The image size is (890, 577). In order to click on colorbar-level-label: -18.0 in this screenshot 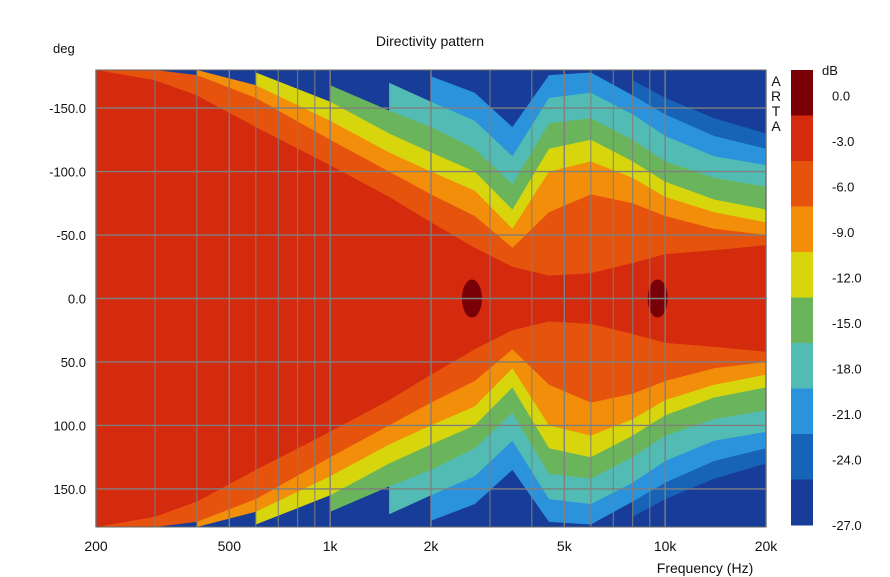, I will do `click(847, 369)`.